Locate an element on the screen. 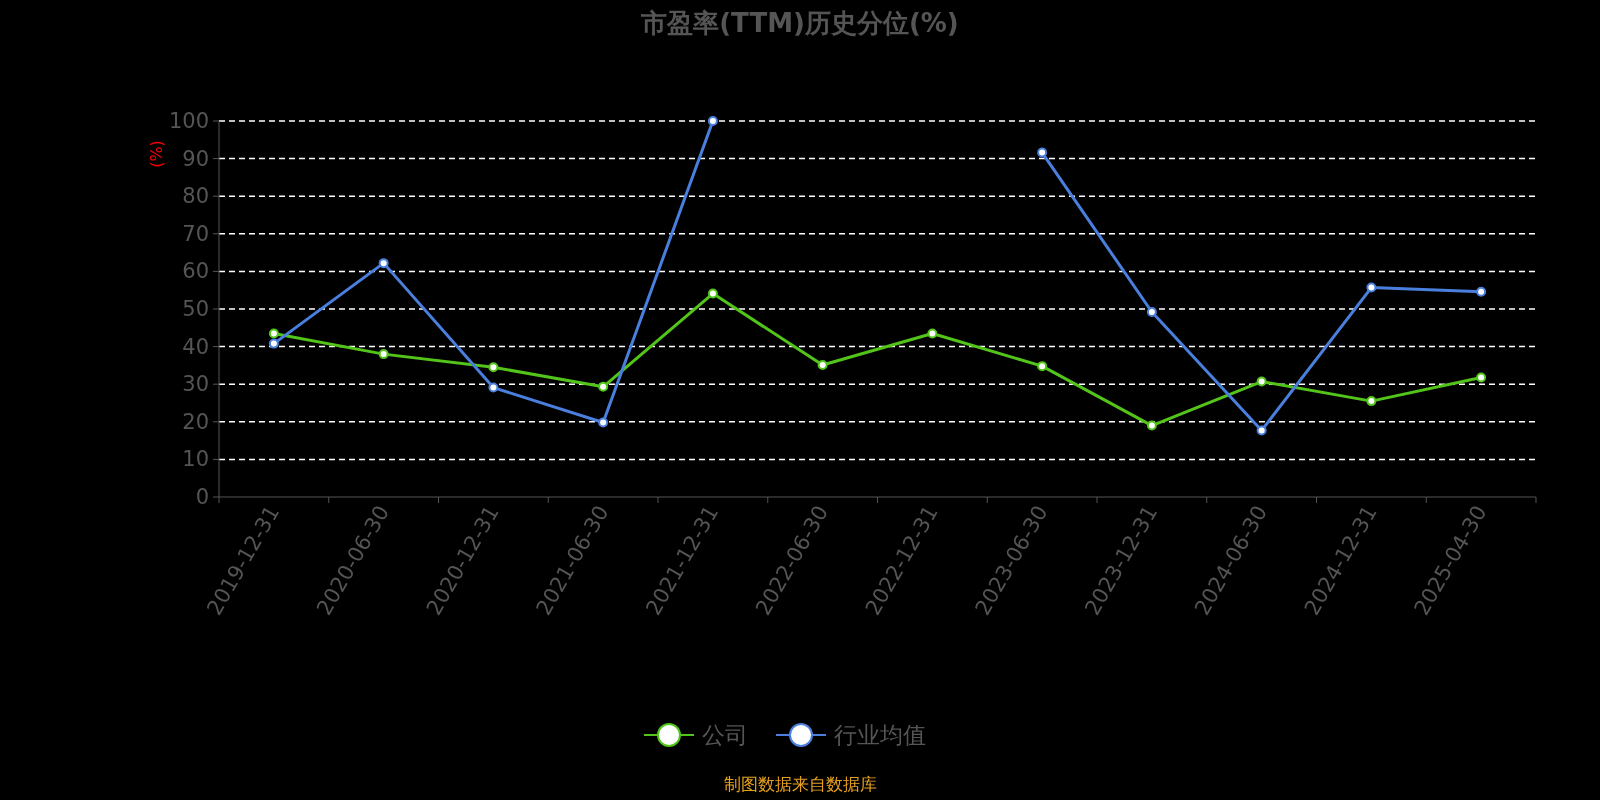 Image resolution: width=1600 pixels, height=800 pixels. y-tick-label: 60 is located at coordinates (195, 271).